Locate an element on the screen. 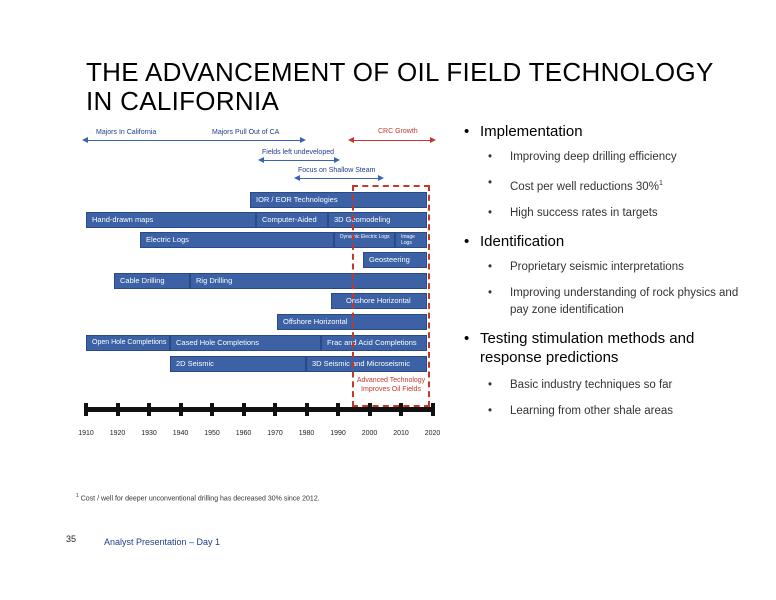  bar-rig-drilling: Rig Drilling is located at coordinates (308, 281).